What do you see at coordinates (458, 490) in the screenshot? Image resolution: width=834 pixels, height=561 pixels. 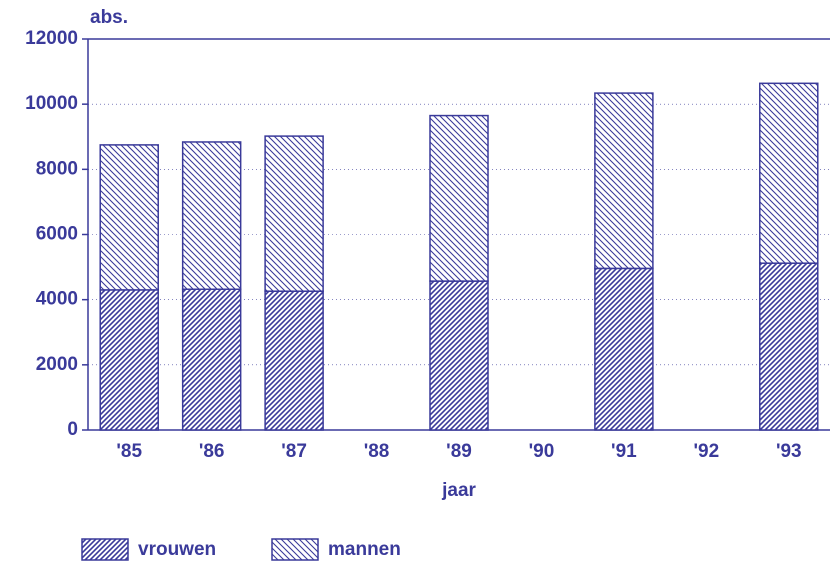 I see `x-axis-label: jaar` at bounding box center [458, 490].